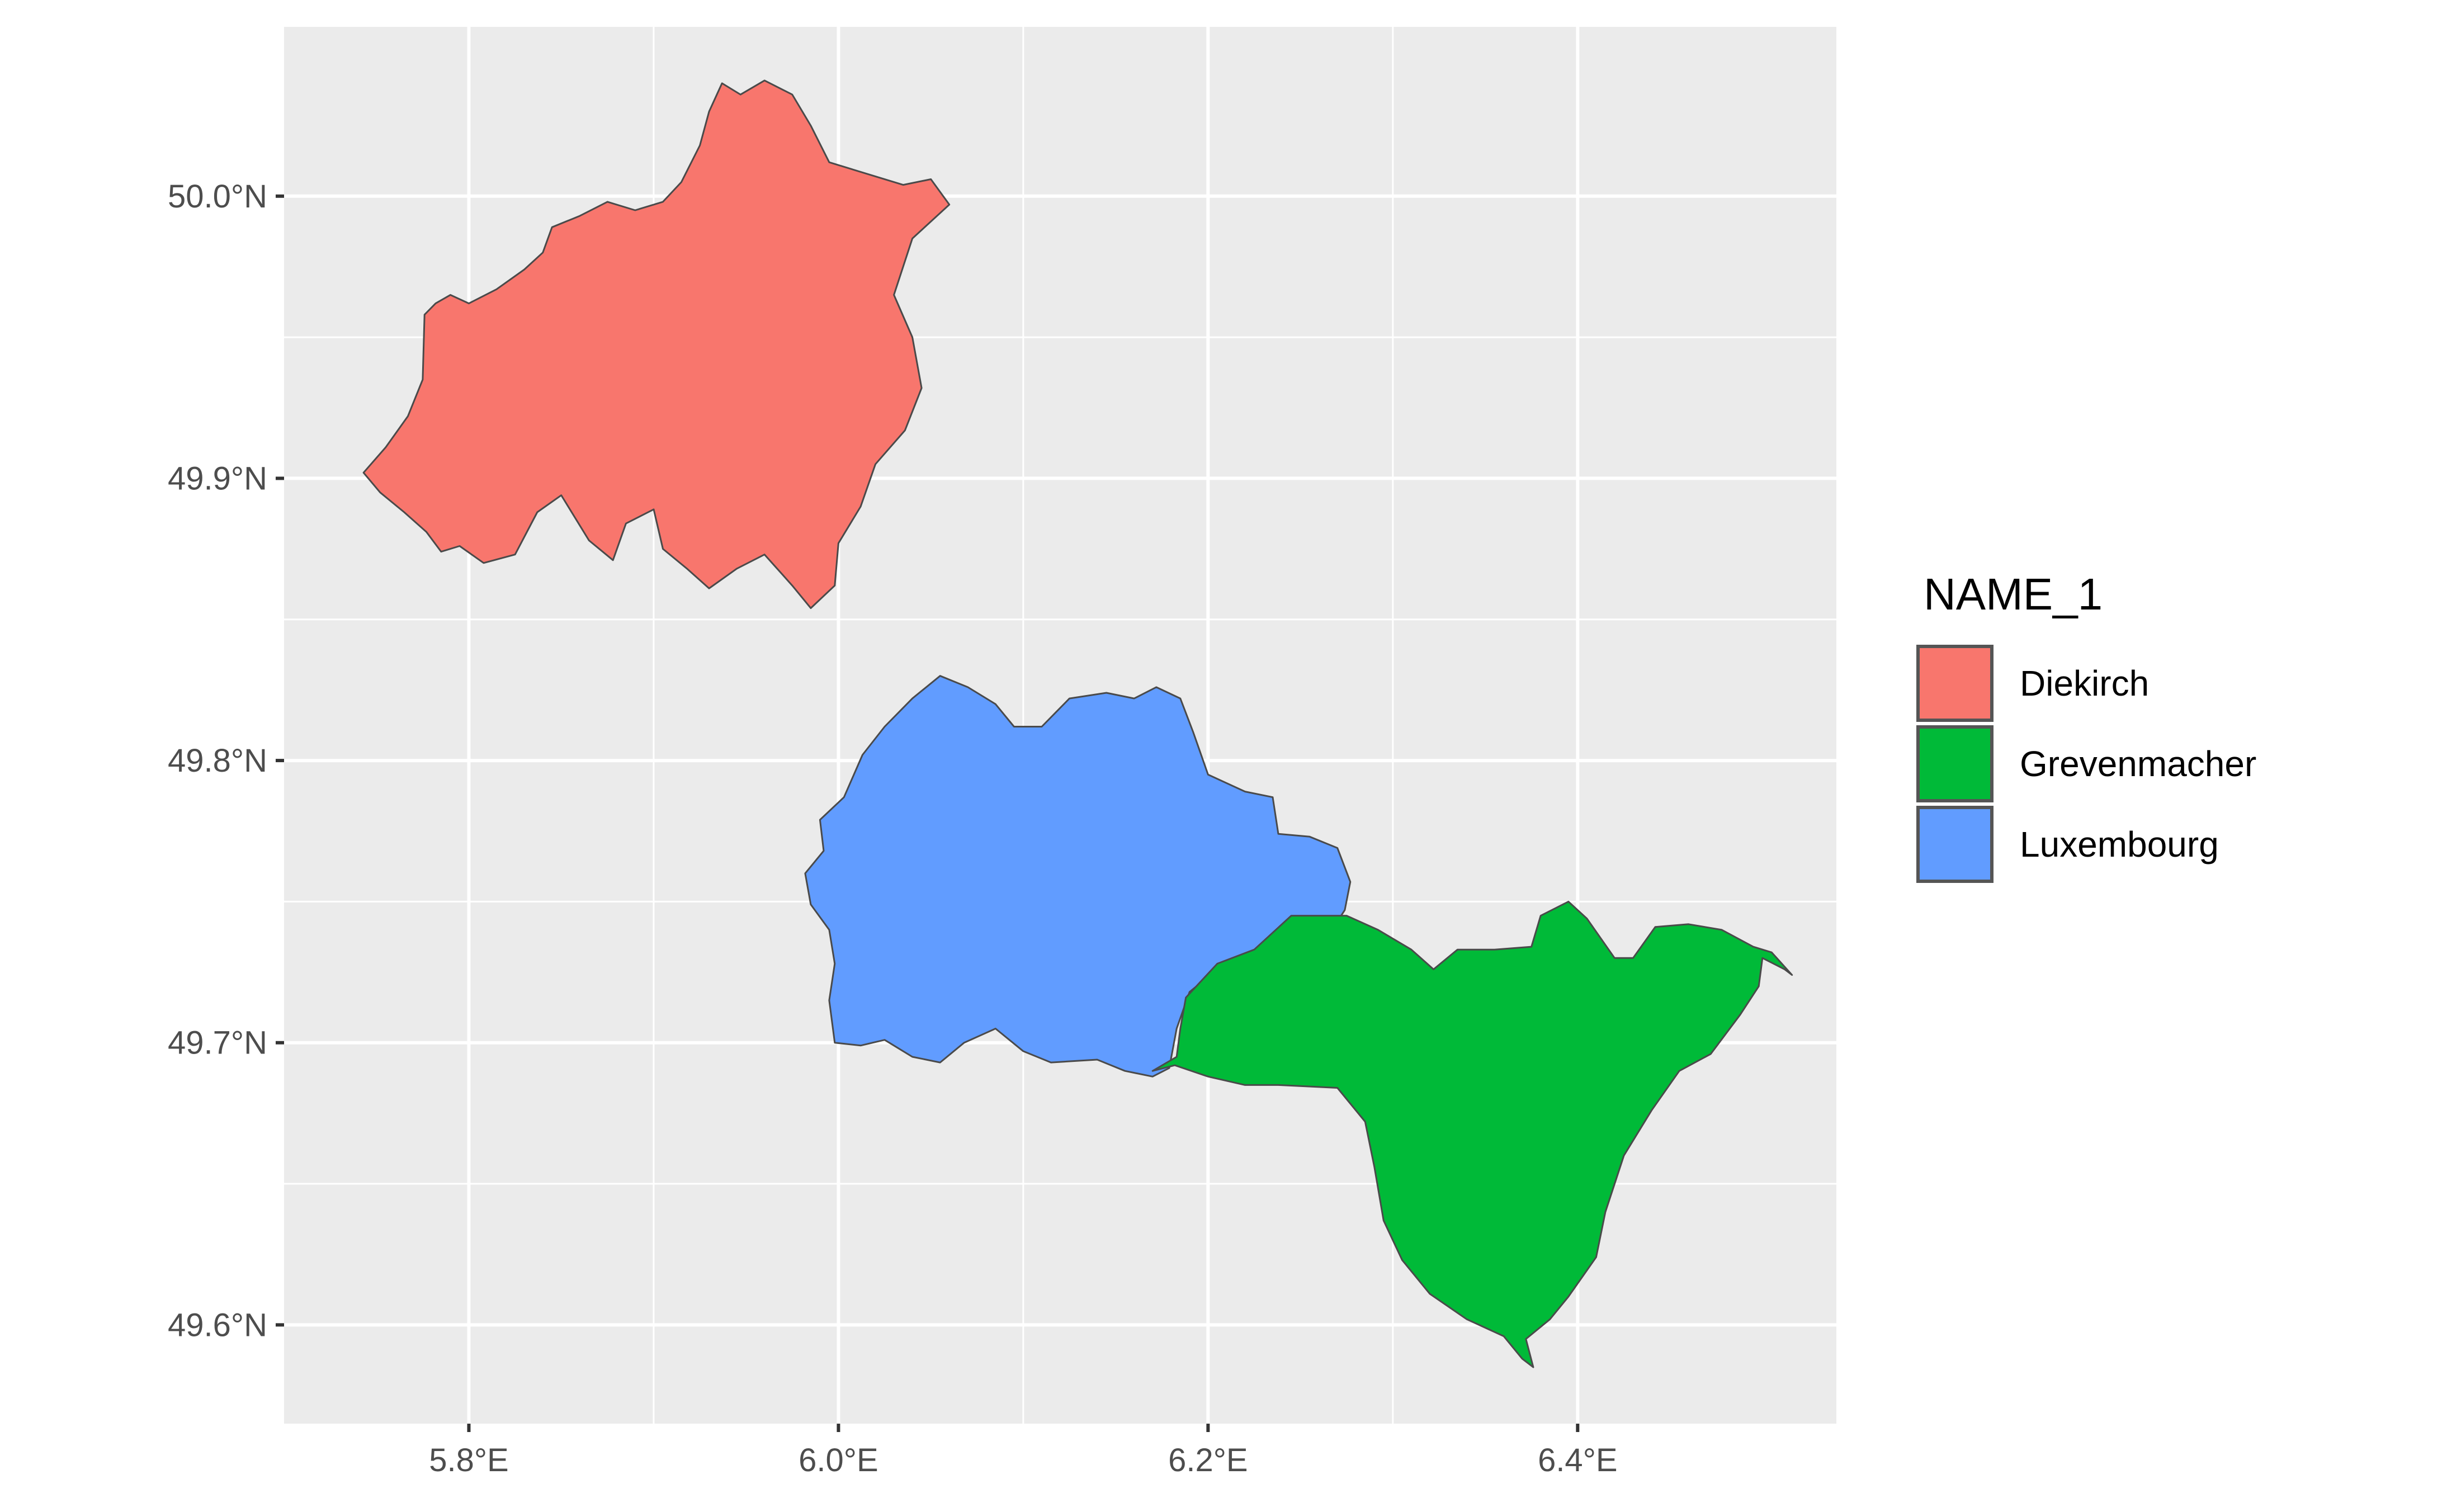 This screenshot has height=1512, width=2447. Describe the element at coordinates (1954, 683) in the screenshot. I see `legend-key-diekirch` at that location.